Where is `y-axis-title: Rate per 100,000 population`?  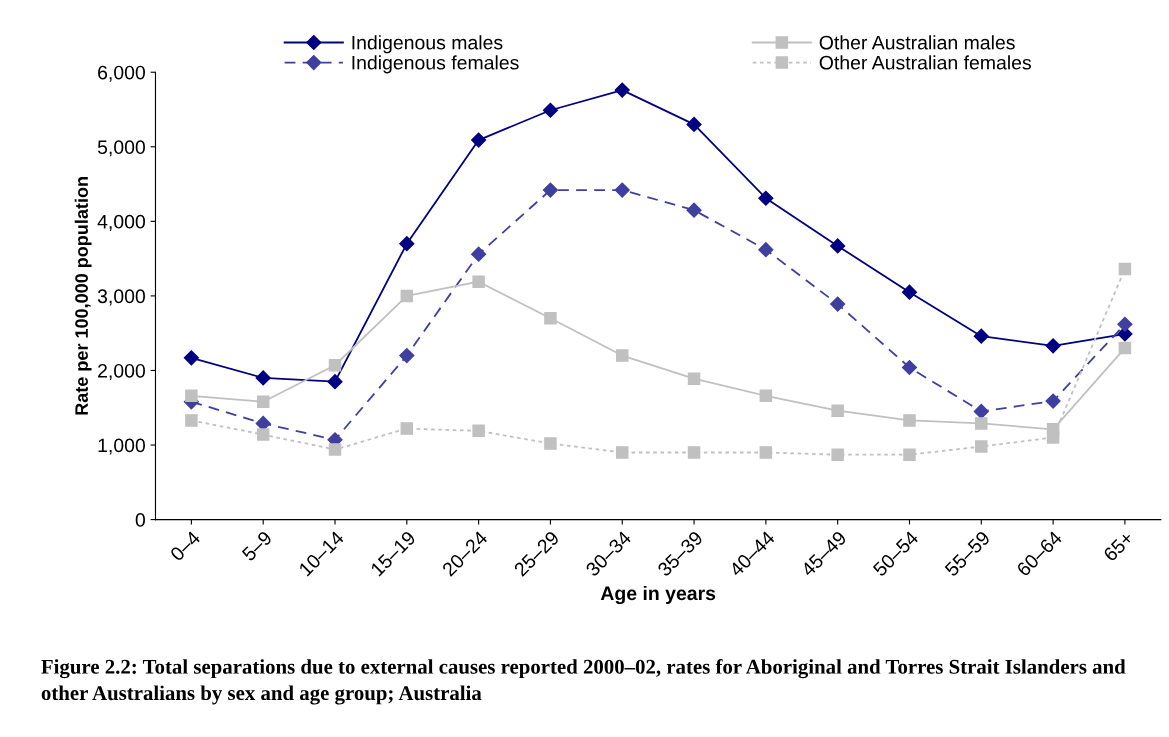
y-axis-title: Rate per 100,000 population is located at coordinates (83, 296).